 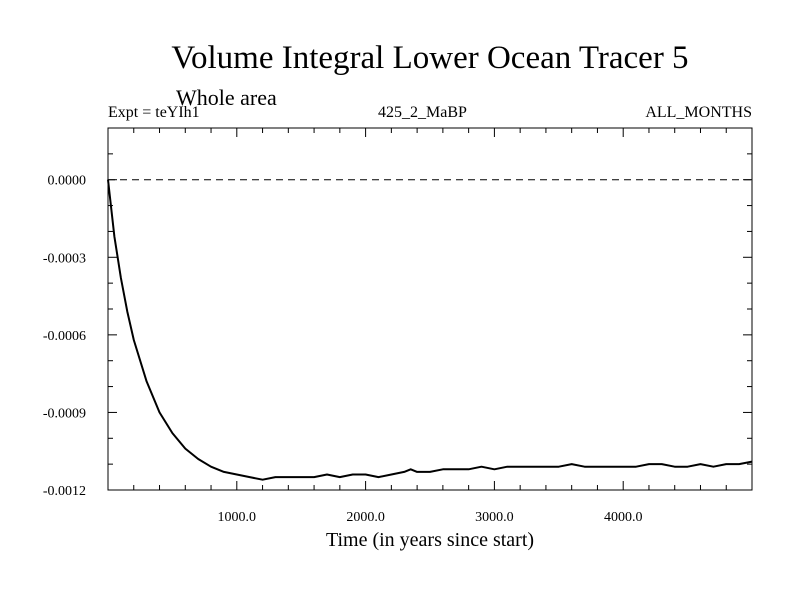 What do you see at coordinates (67, 181) in the screenshot?
I see `y-tick-label: 0.0000` at bounding box center [67, 181].